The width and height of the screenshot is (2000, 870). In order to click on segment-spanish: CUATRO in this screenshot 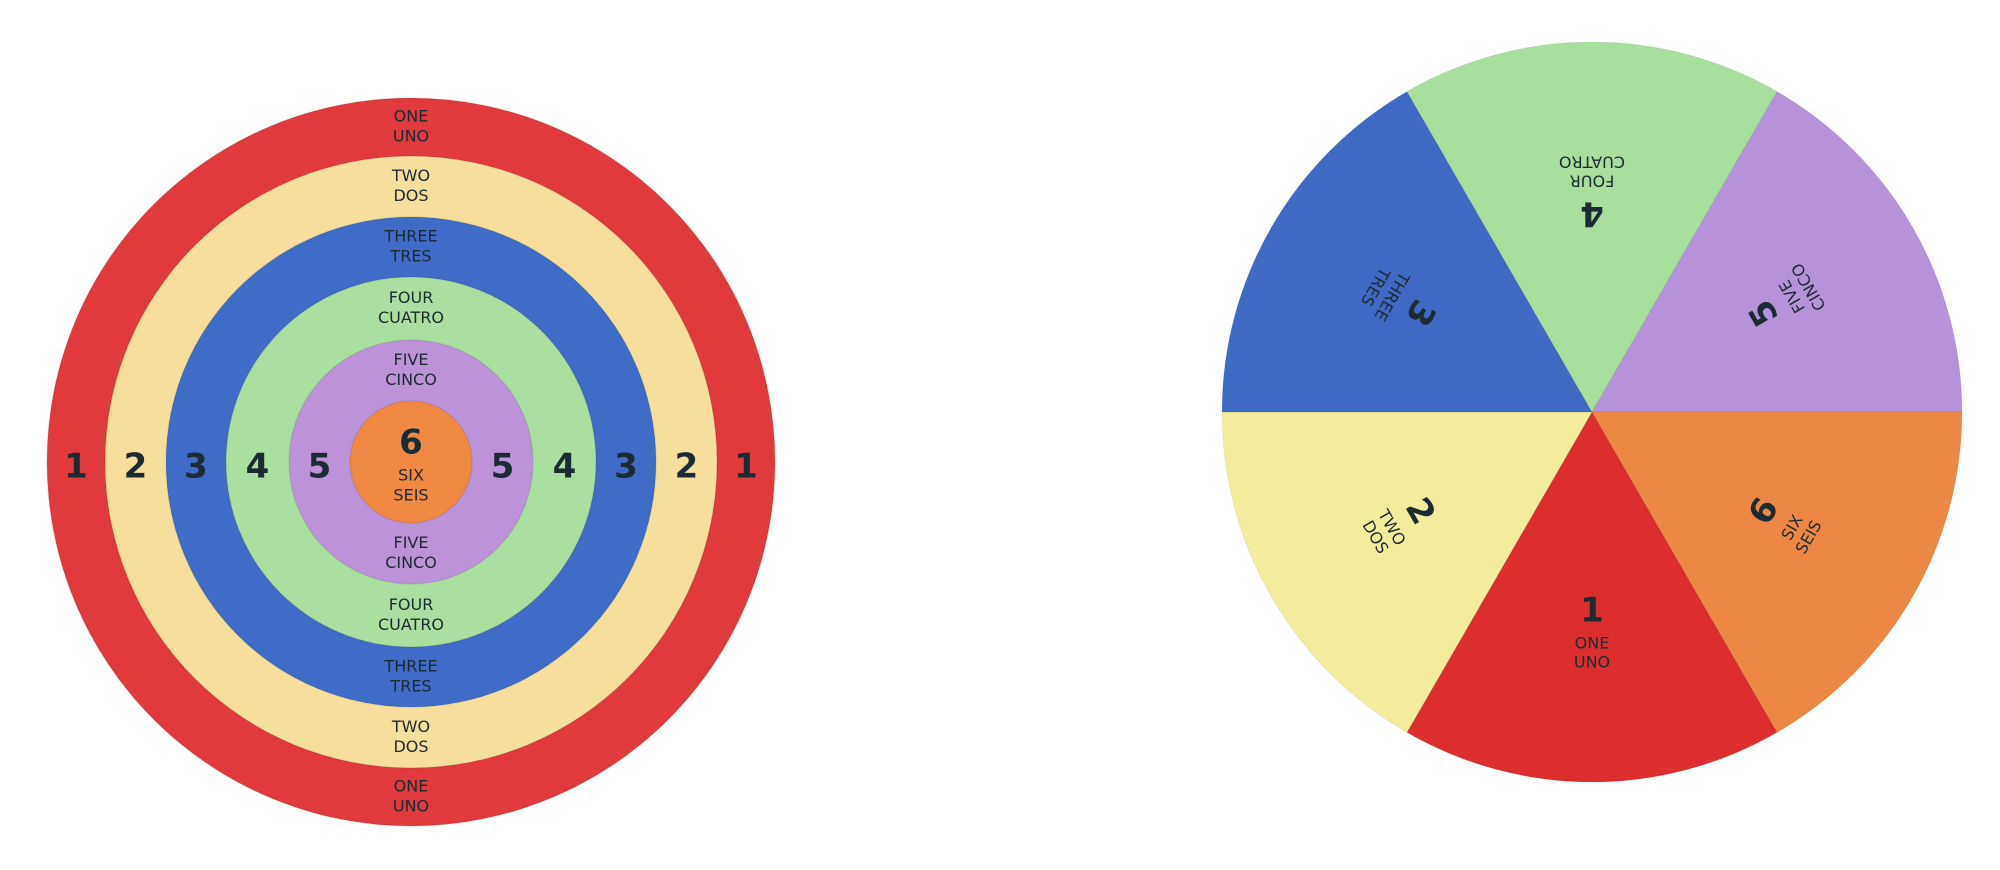, I will do `click(1592, 162)`.